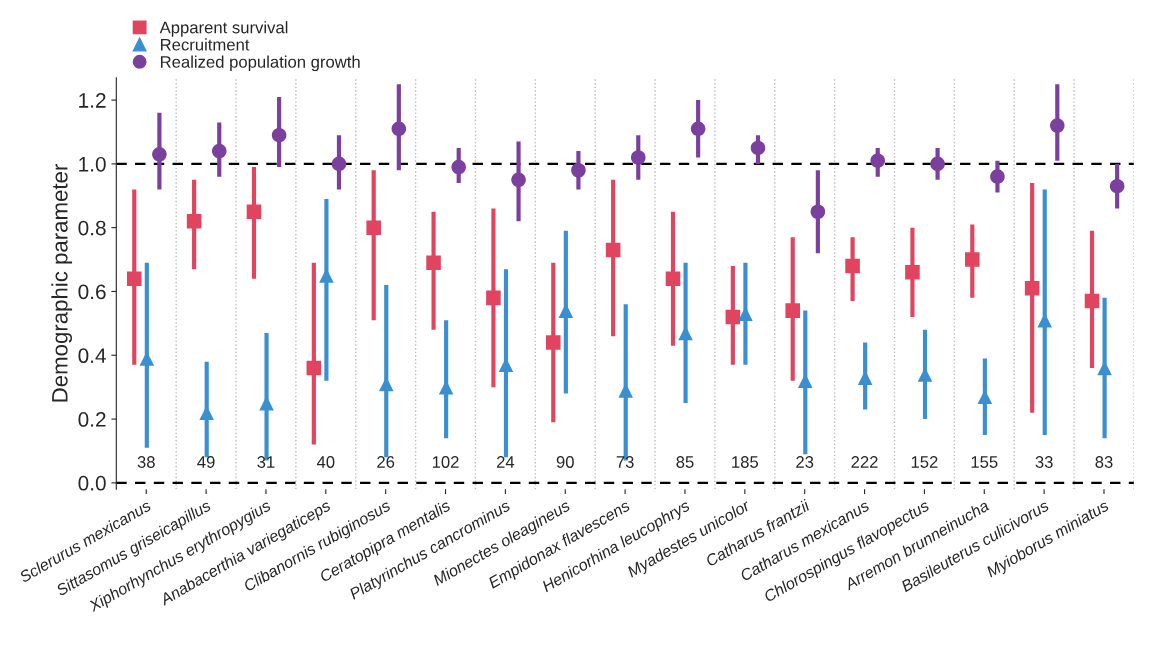 This screenshot has height=648, width=1163. Describe the element at coordinates (92, 292) in the screenshot. I see `y-tick-label: 0.6` at that location.